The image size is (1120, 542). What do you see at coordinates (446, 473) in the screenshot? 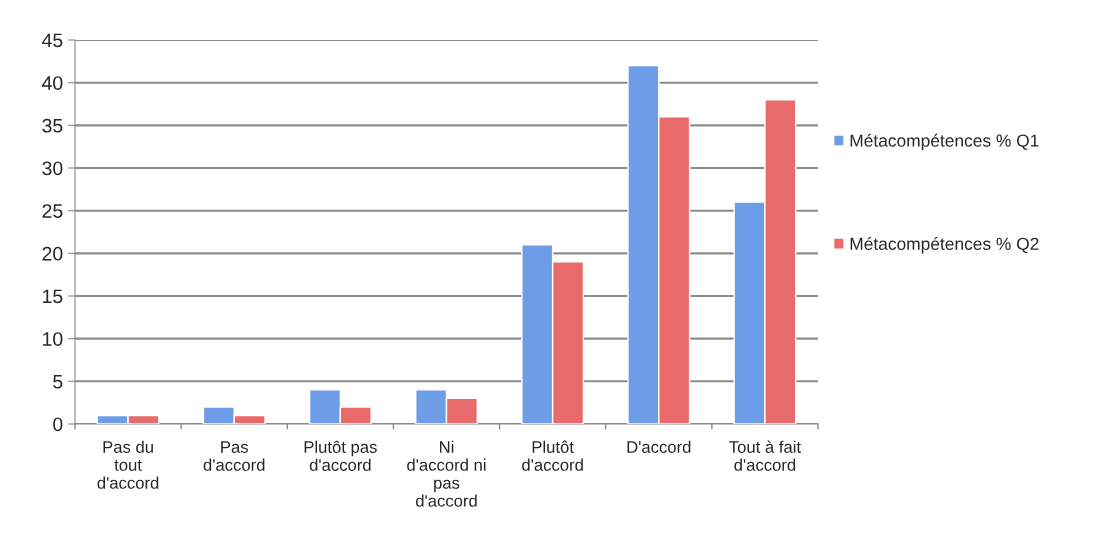
I see `x-tick-label: Ni d'accord ni pas d'accord` at bounding box center [446, 473].